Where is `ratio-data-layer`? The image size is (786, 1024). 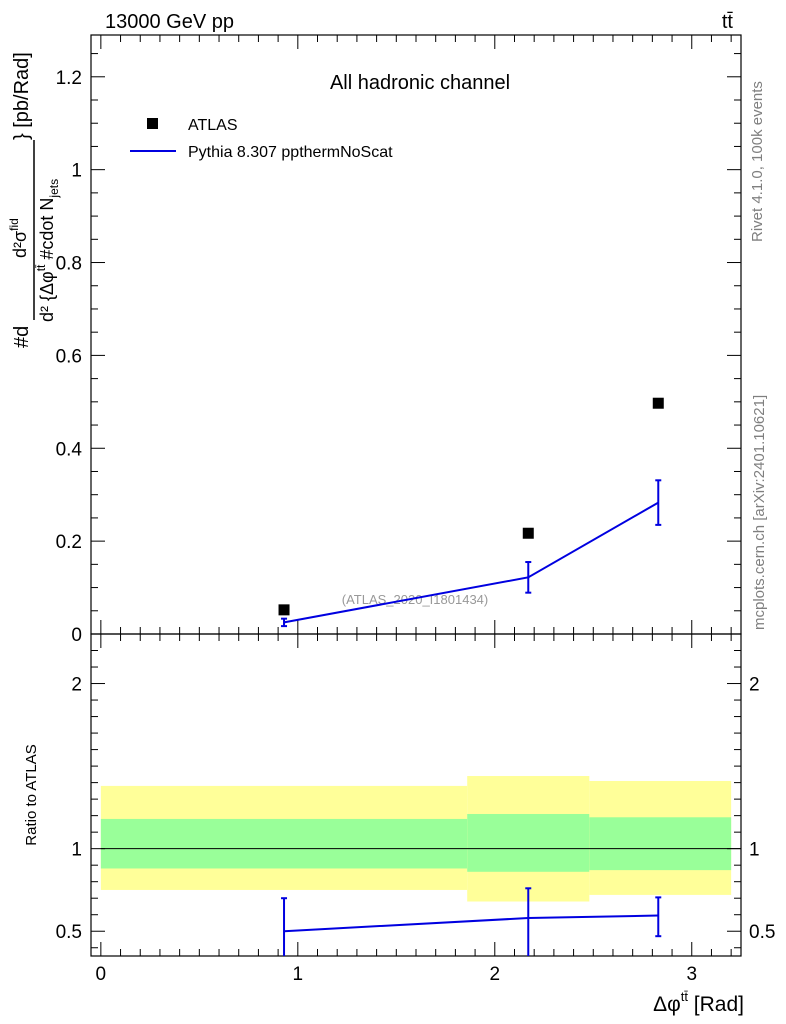 ratio-data-layer is located at coordinates (471, 921).